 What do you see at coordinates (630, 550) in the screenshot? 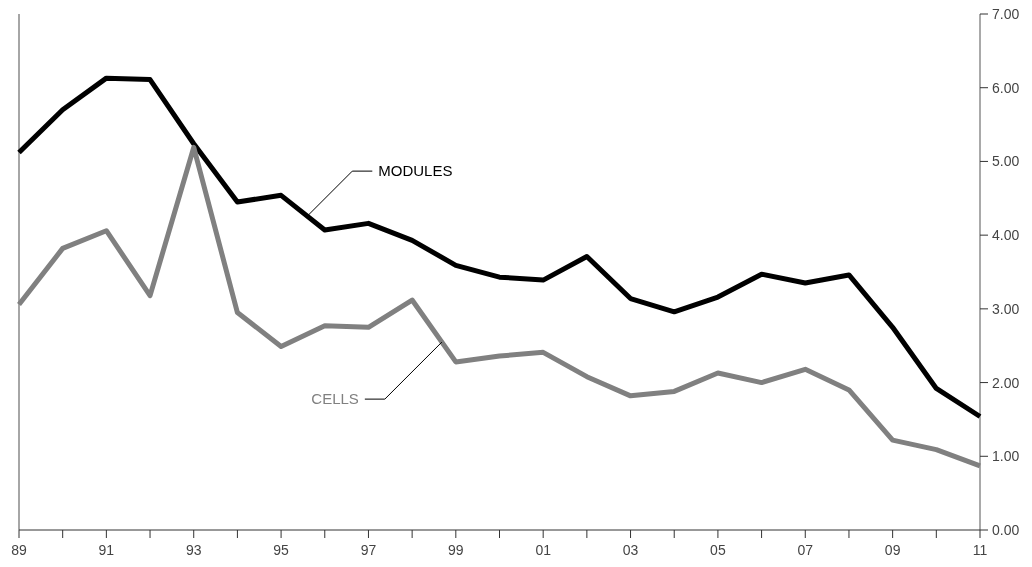
I see `x-tick-label: 03` at bounding box center [630, 550].